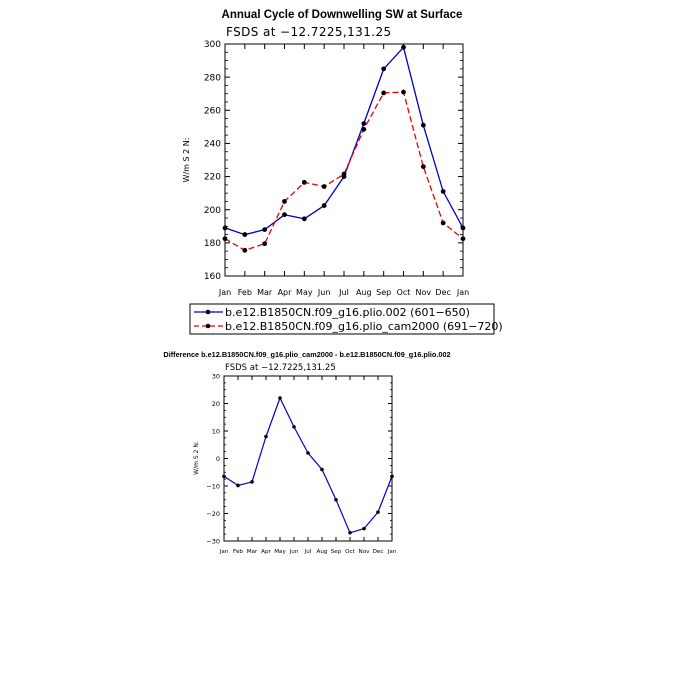 This screenshot has width=675, height=676. Describe the element at coordinates (347, 312) in the screenshot. I see `legend-label-series-1: b.e12.B1850CN.f09_g16.plio.002 (601−650)` at that location.